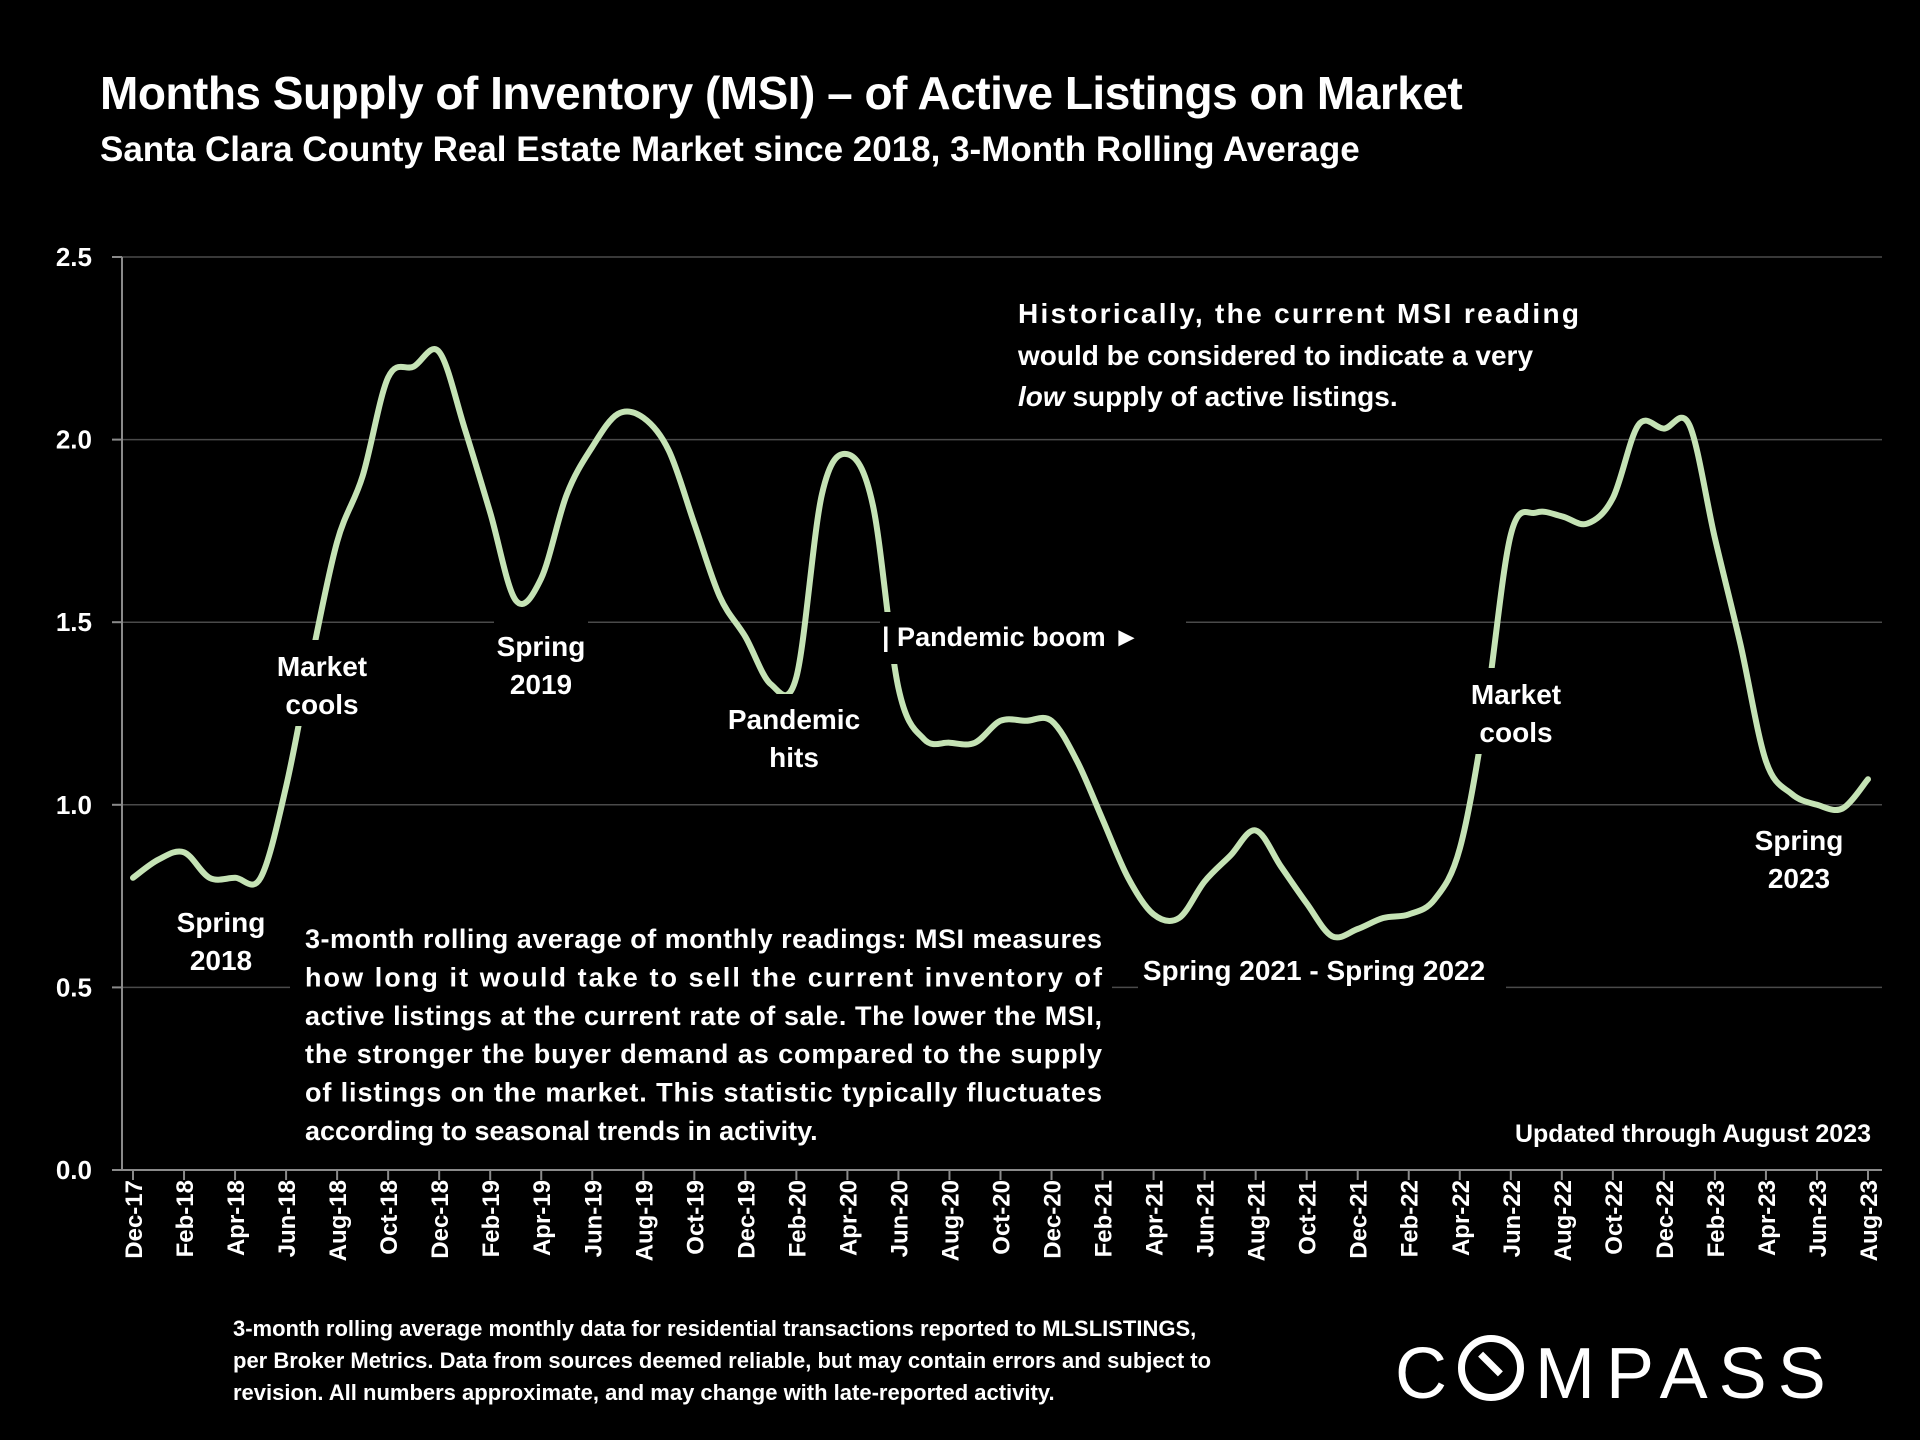 Image resolution: width=1920 pixels, height=1440 pixels. I want to click on x-tick-label: Feb-18, so click(185, 1218).